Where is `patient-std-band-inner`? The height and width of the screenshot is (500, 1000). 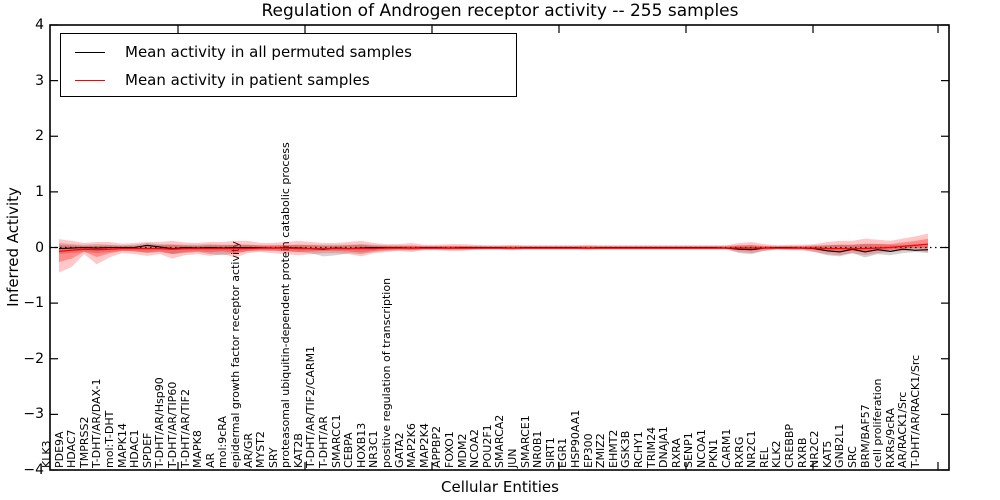 patient-std-band-inner is located at coordinates (493, 250).